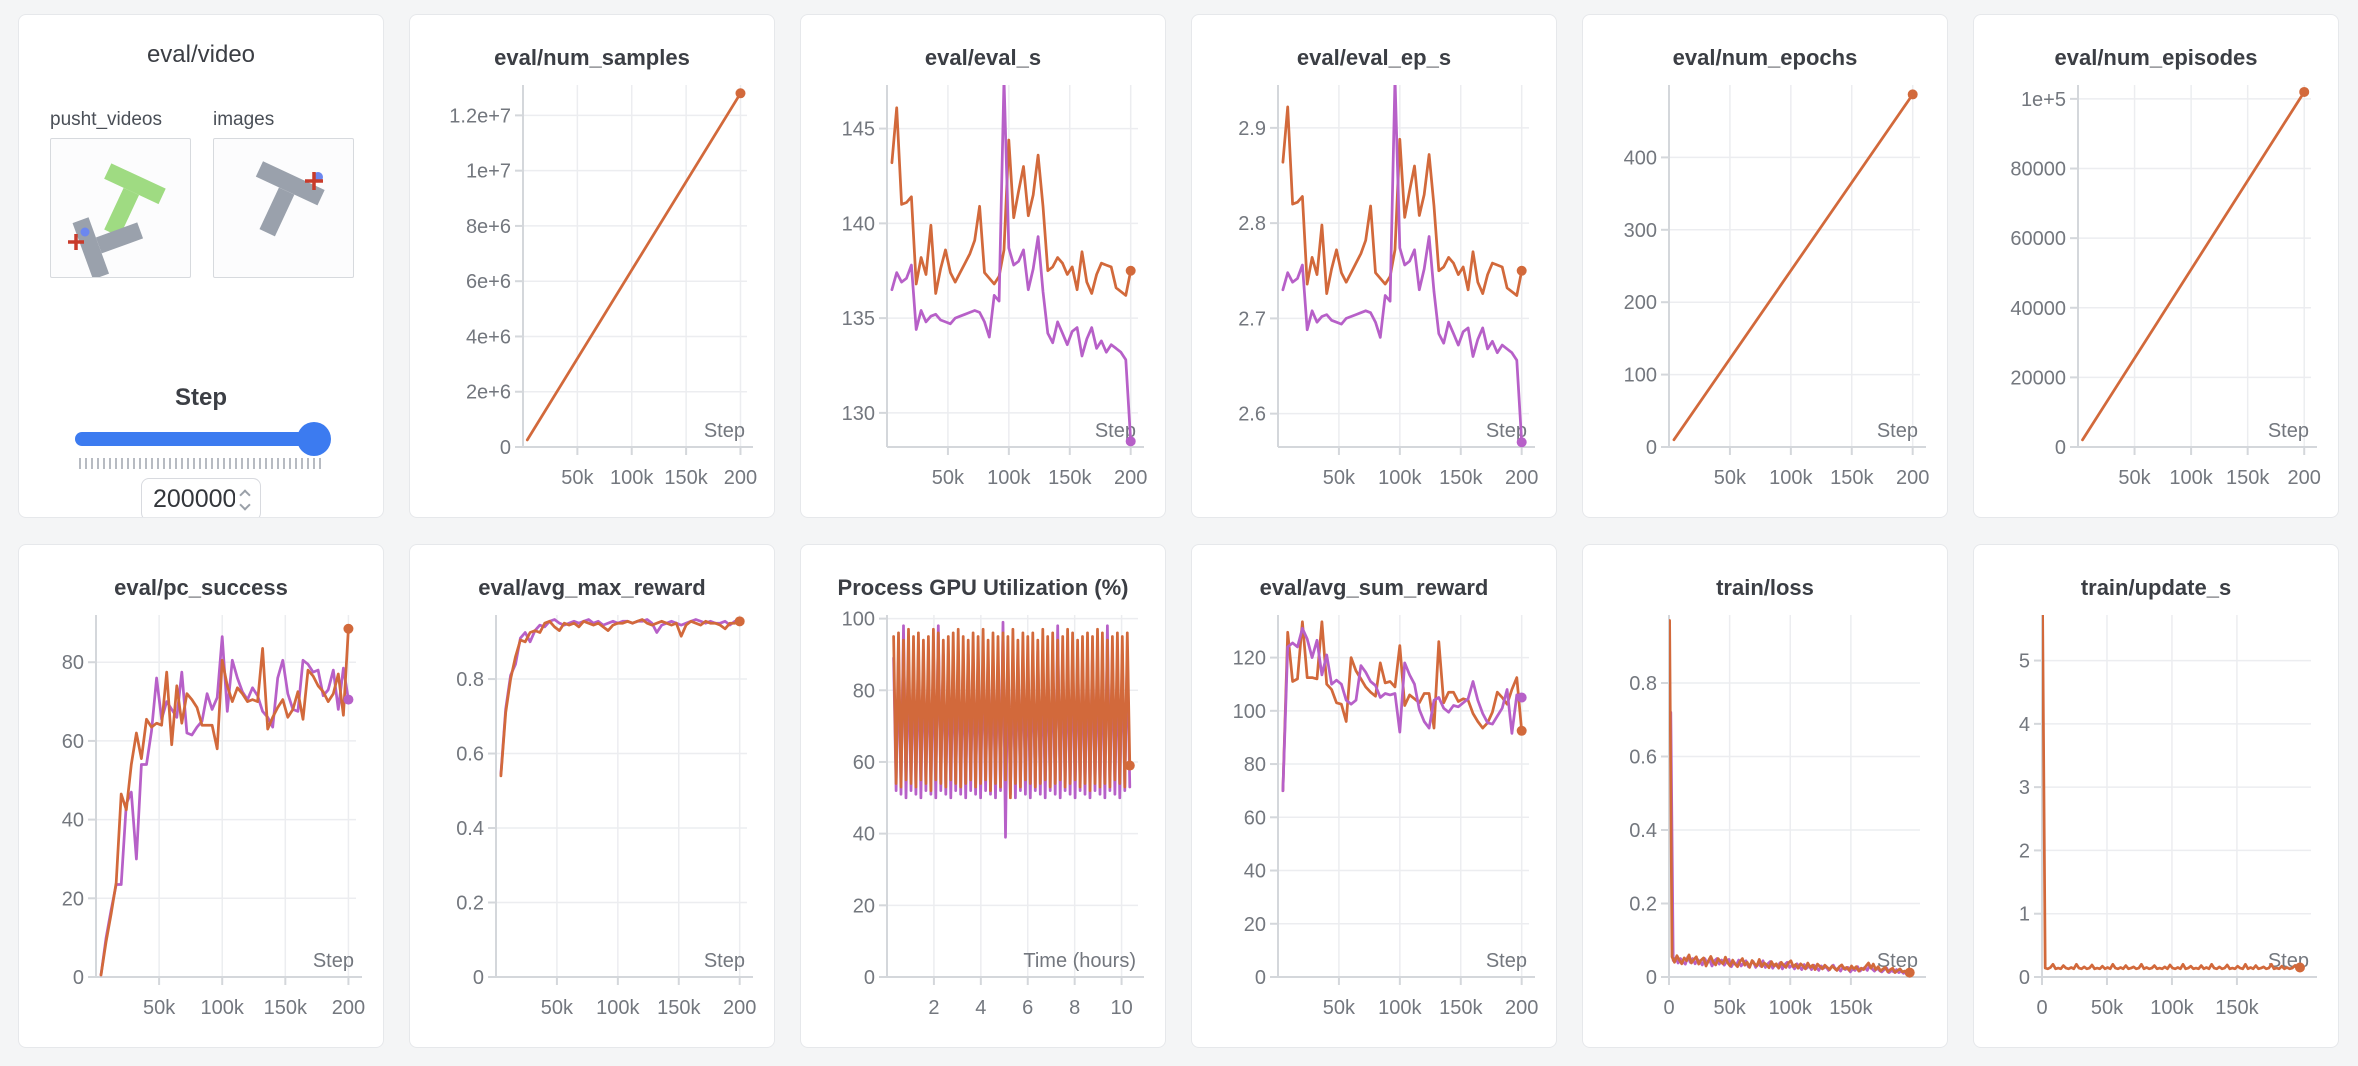 The height and width of the screenshot is (1066, 2358). I want to click on y-tick-label: 80, so click(1255, 765).